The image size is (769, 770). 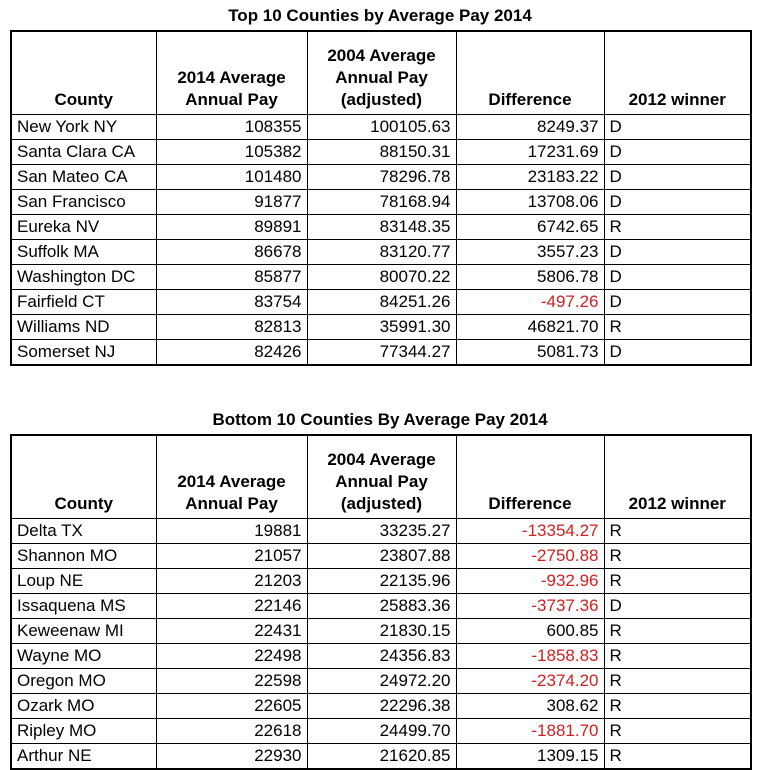 I want to click on county-cell: Washington DC, so click(x=83, y=277).